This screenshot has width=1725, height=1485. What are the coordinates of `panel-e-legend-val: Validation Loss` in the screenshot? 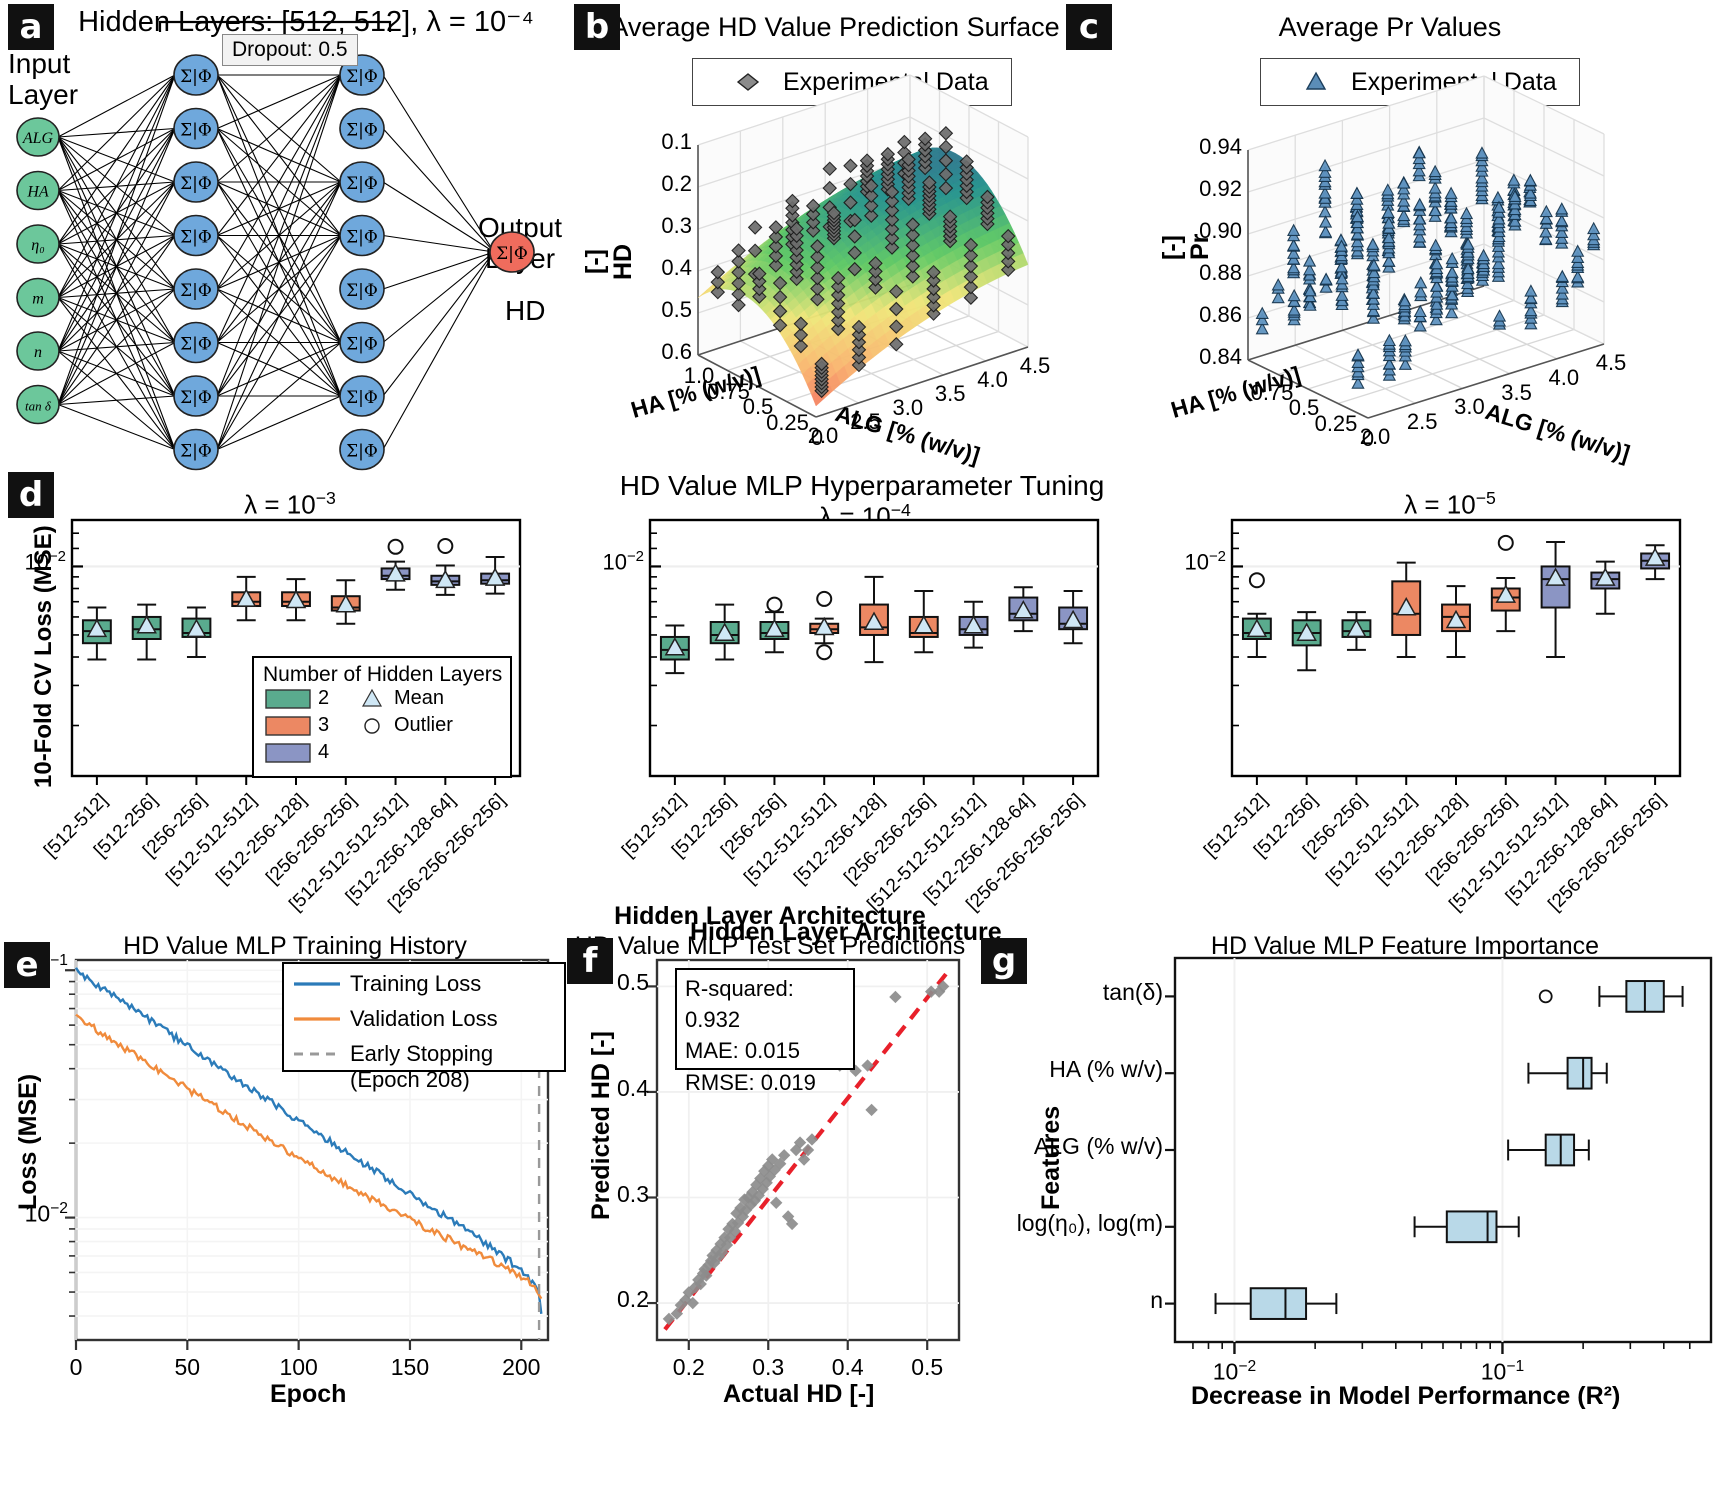 It's located at (424, 1018).